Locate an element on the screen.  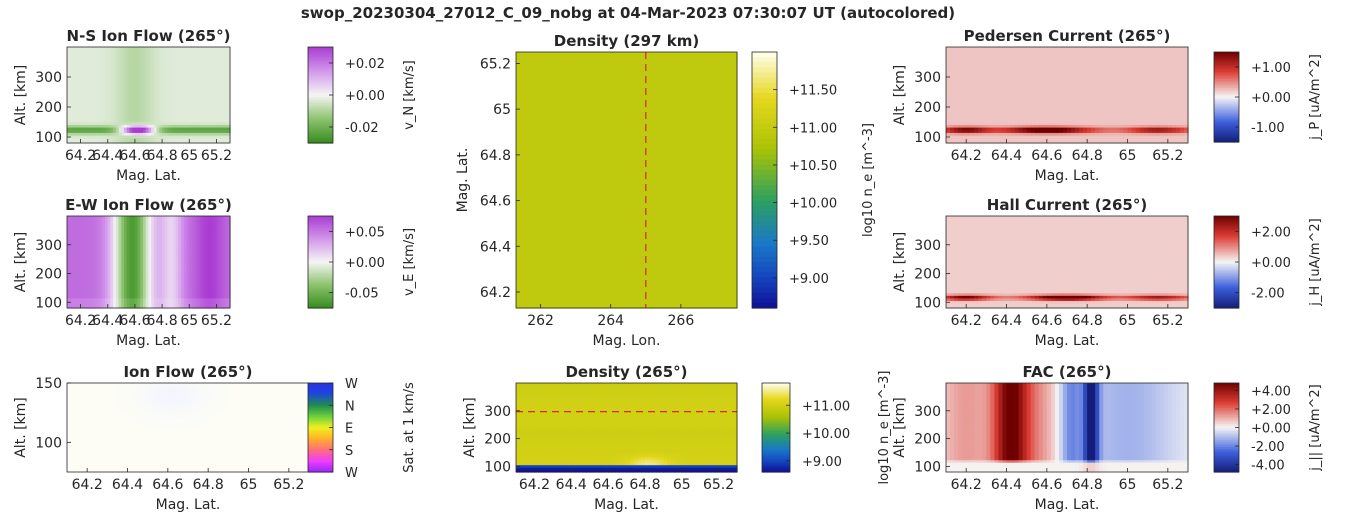
density_map-colorbar-segment is located at coordinates (764, 193).